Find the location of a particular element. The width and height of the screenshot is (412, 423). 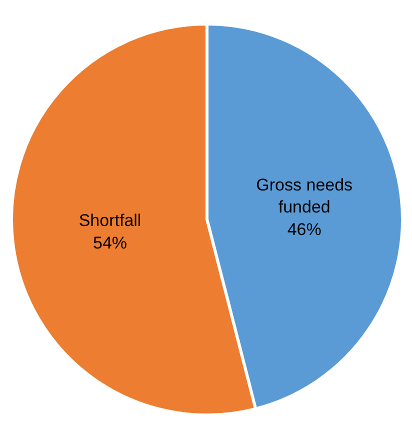

data-label: 46% is located at coordinates (304, 229).